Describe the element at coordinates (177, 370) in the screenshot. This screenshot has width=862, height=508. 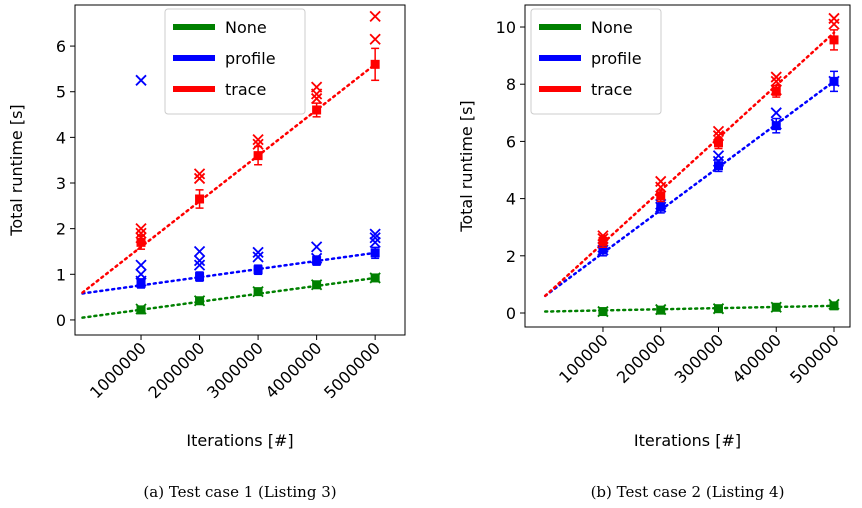
I see `x-tick-label: 2000000` at that location.